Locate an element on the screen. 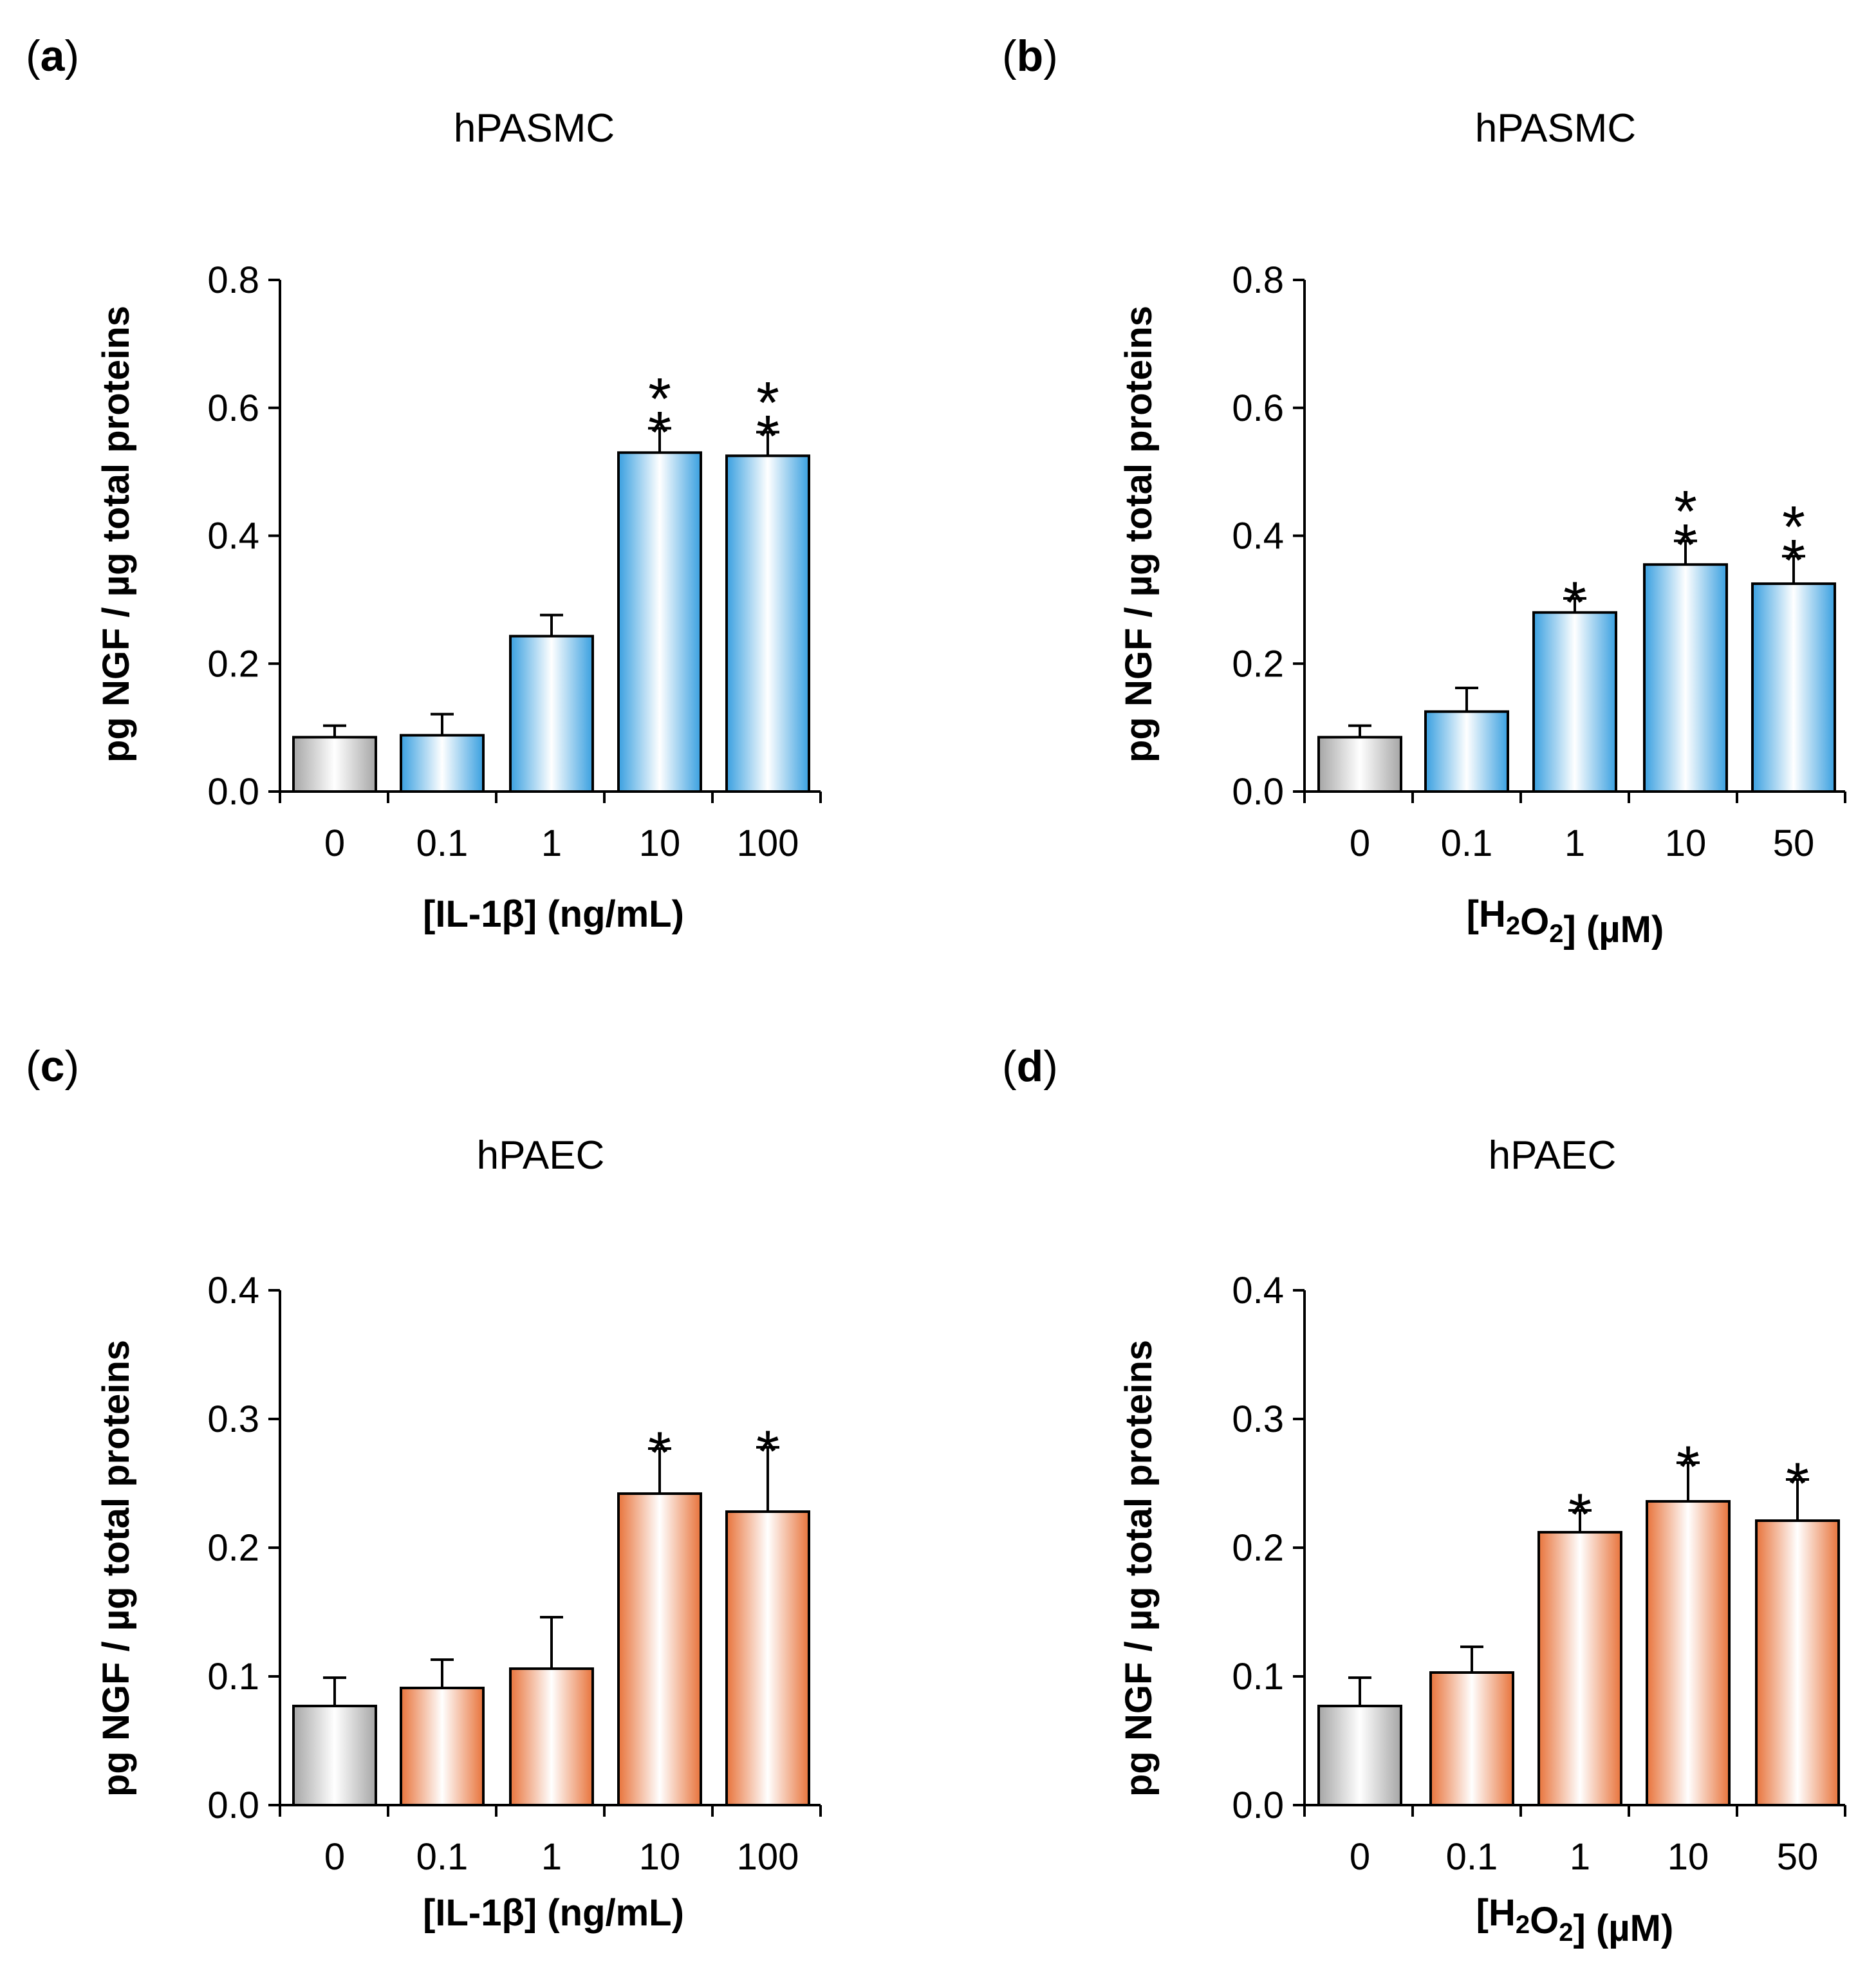 This screenshot has width=1876, height=1984. x-axis-label-b: [H2O2] (µM) is located at coordinates (1565, 921).